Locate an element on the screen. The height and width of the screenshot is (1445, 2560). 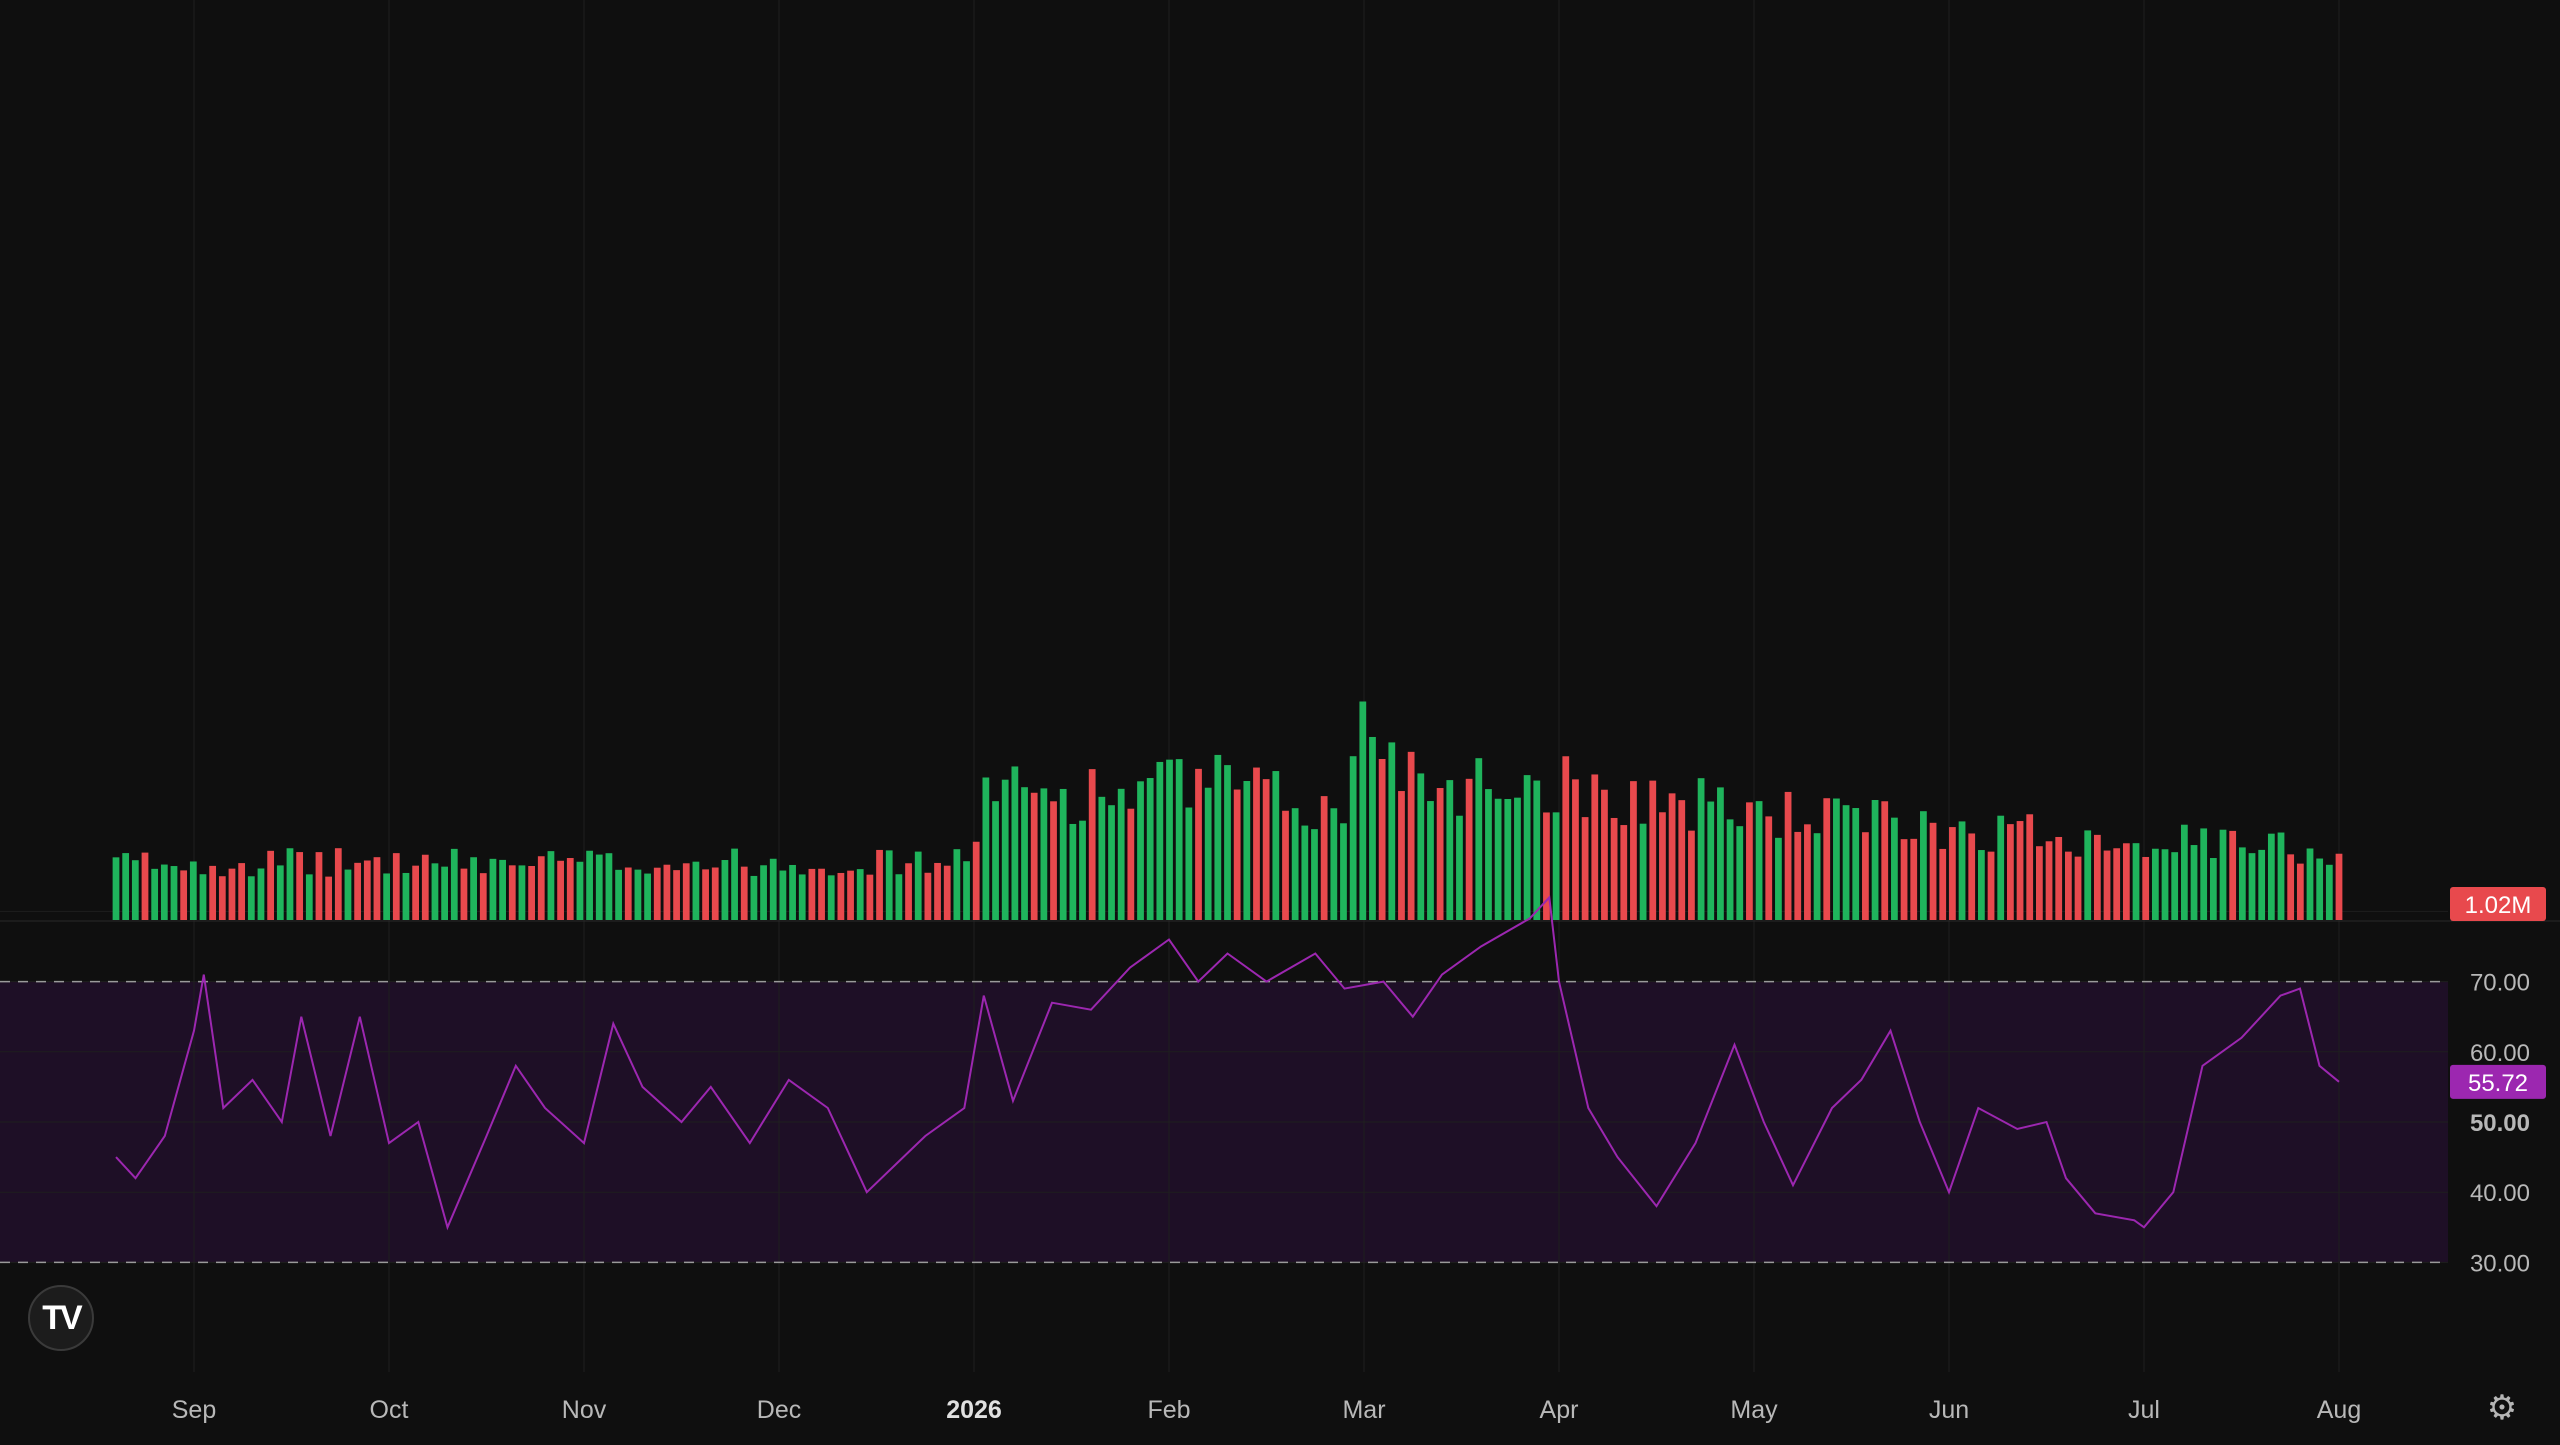
time-axis-label: Feb is located at coordinates (1168, 1410).